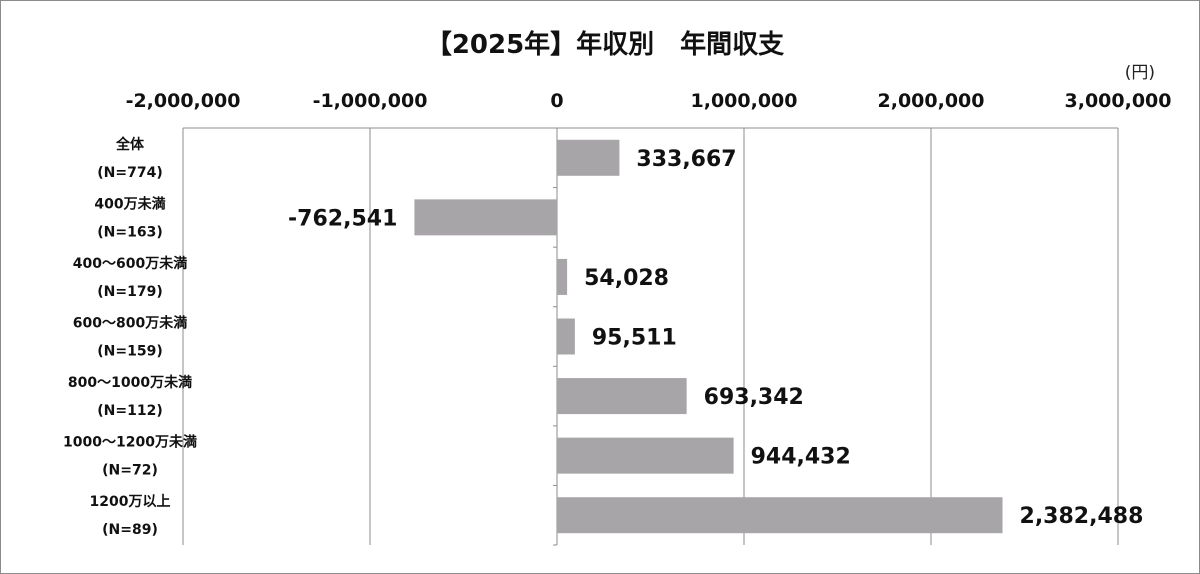 Image resolution: width=1200 pixels, height=574 pixels. I want to click on data-label: 944,432, so click(801, 457).